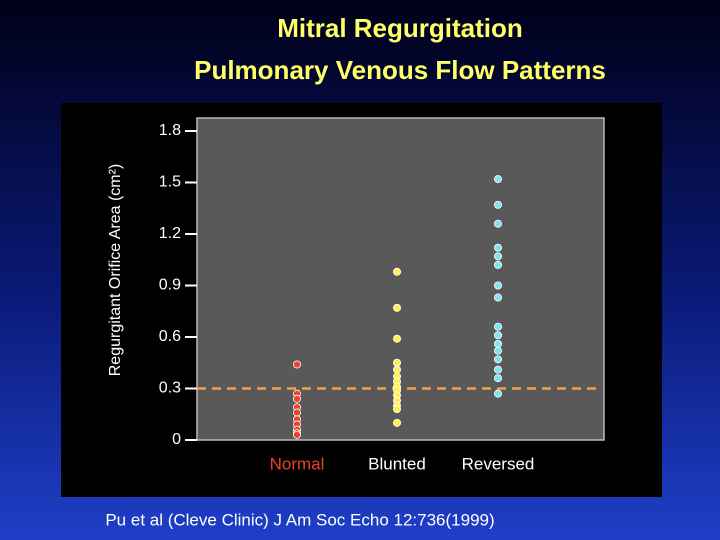  What do you see at coordinates (170, 130) in the screenshot?
I see `y-tick-label: 1.8` at bounding box center [170, 130].